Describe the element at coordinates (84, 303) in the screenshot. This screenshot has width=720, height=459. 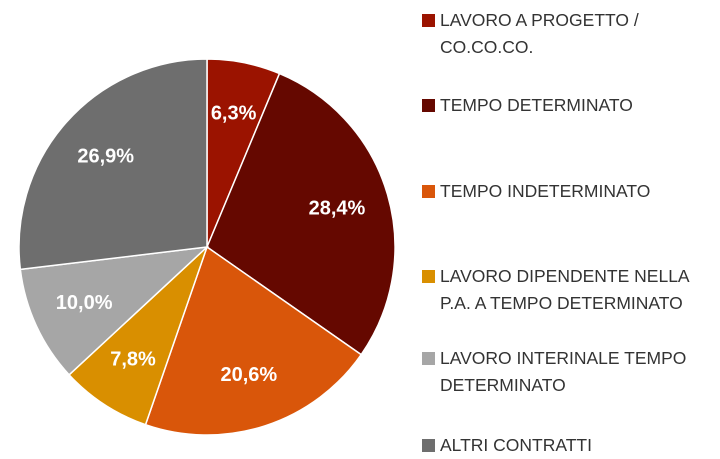
I see `data-label: 10,0%` at that location.